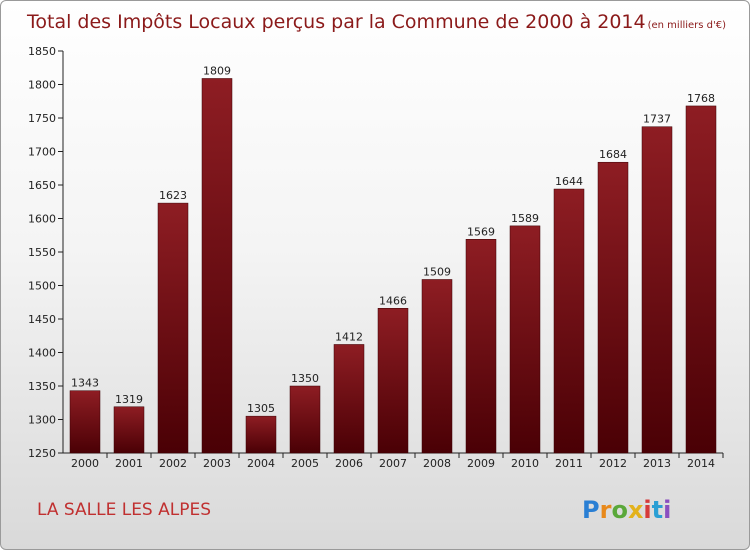 The width and height of the screenshot is (750, 551). I want to click on x-tick-label: 2012, so click(613, 463).